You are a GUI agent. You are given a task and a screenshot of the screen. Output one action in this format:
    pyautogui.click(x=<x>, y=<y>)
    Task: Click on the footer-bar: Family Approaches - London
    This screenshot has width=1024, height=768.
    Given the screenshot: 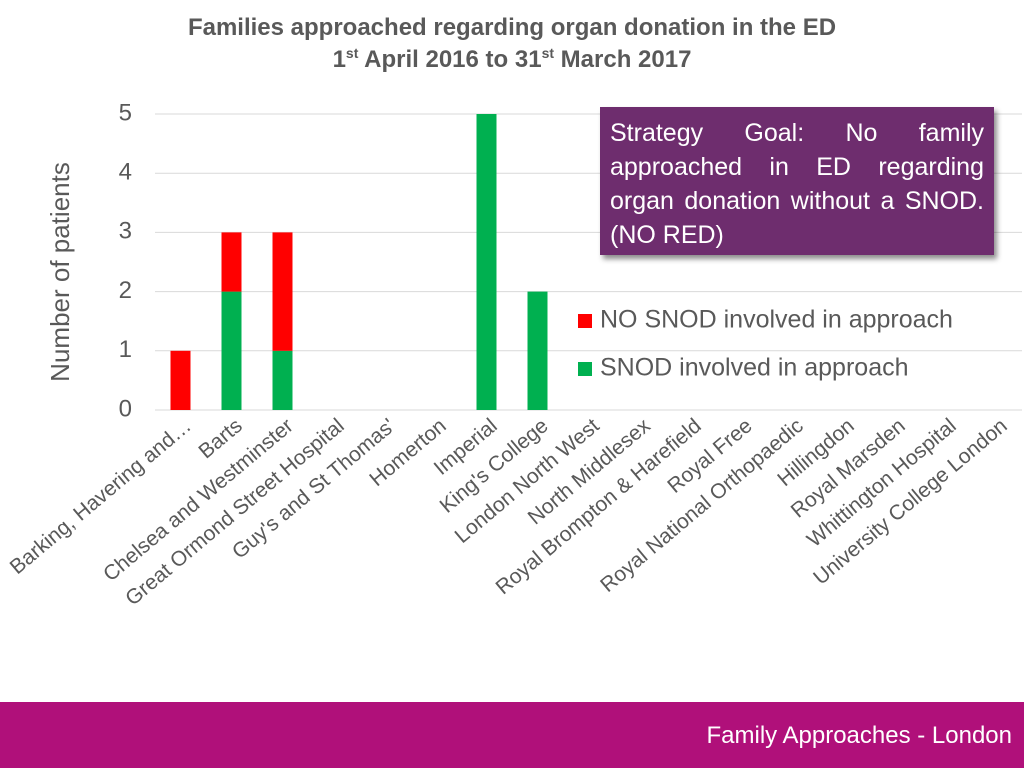 What is the action you would take?
    pyautogui.click(x=512, y=735)
    